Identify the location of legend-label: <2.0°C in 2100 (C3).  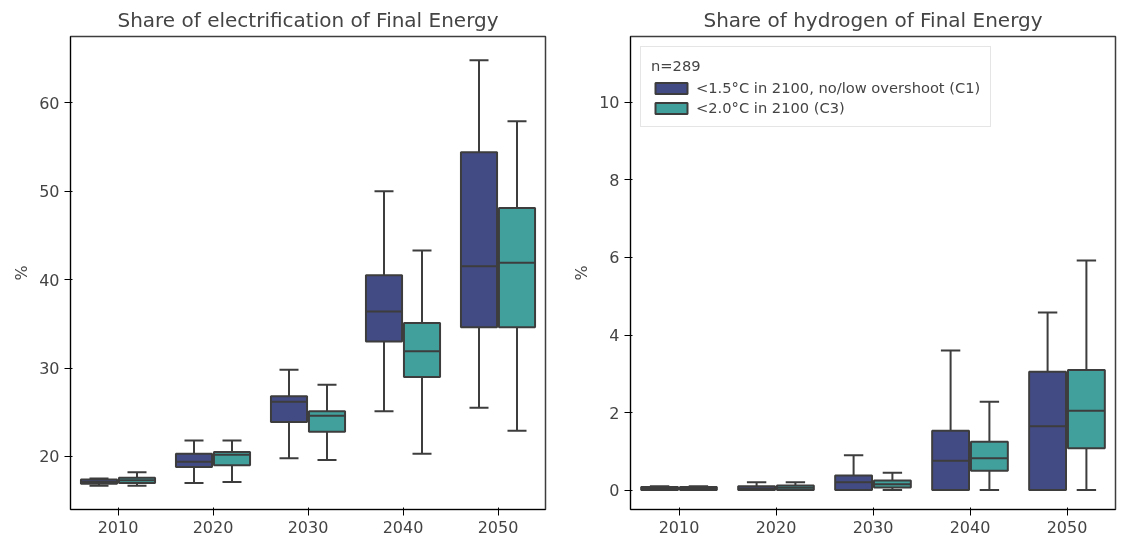
(770, 107).